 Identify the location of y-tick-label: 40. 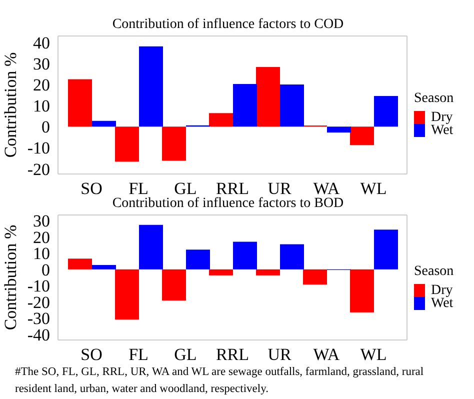
(41, 42).